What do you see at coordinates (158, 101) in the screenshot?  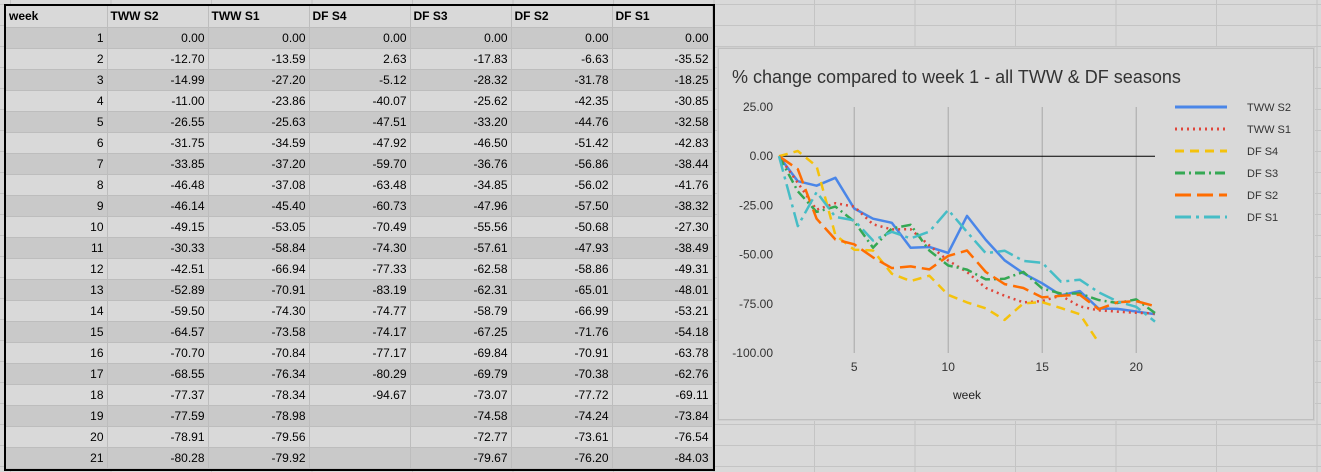 I see `table-cell: -11.00` at bounding box center [158, 101].